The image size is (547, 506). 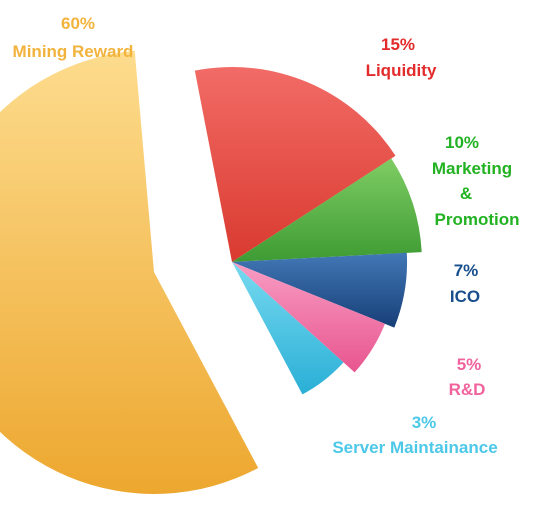 I want to click on label-rd-percent: 5%, so click(x=469, y=364).